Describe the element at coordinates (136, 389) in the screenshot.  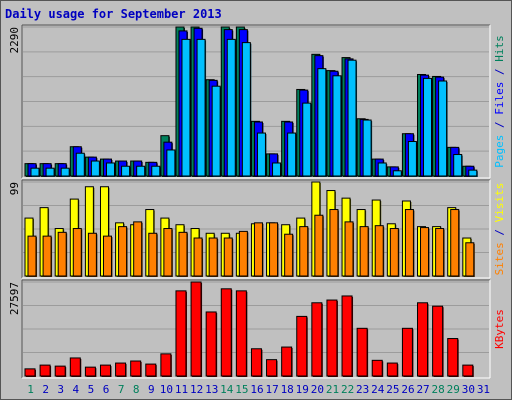
I see `x-tick-label: 8` at that location.